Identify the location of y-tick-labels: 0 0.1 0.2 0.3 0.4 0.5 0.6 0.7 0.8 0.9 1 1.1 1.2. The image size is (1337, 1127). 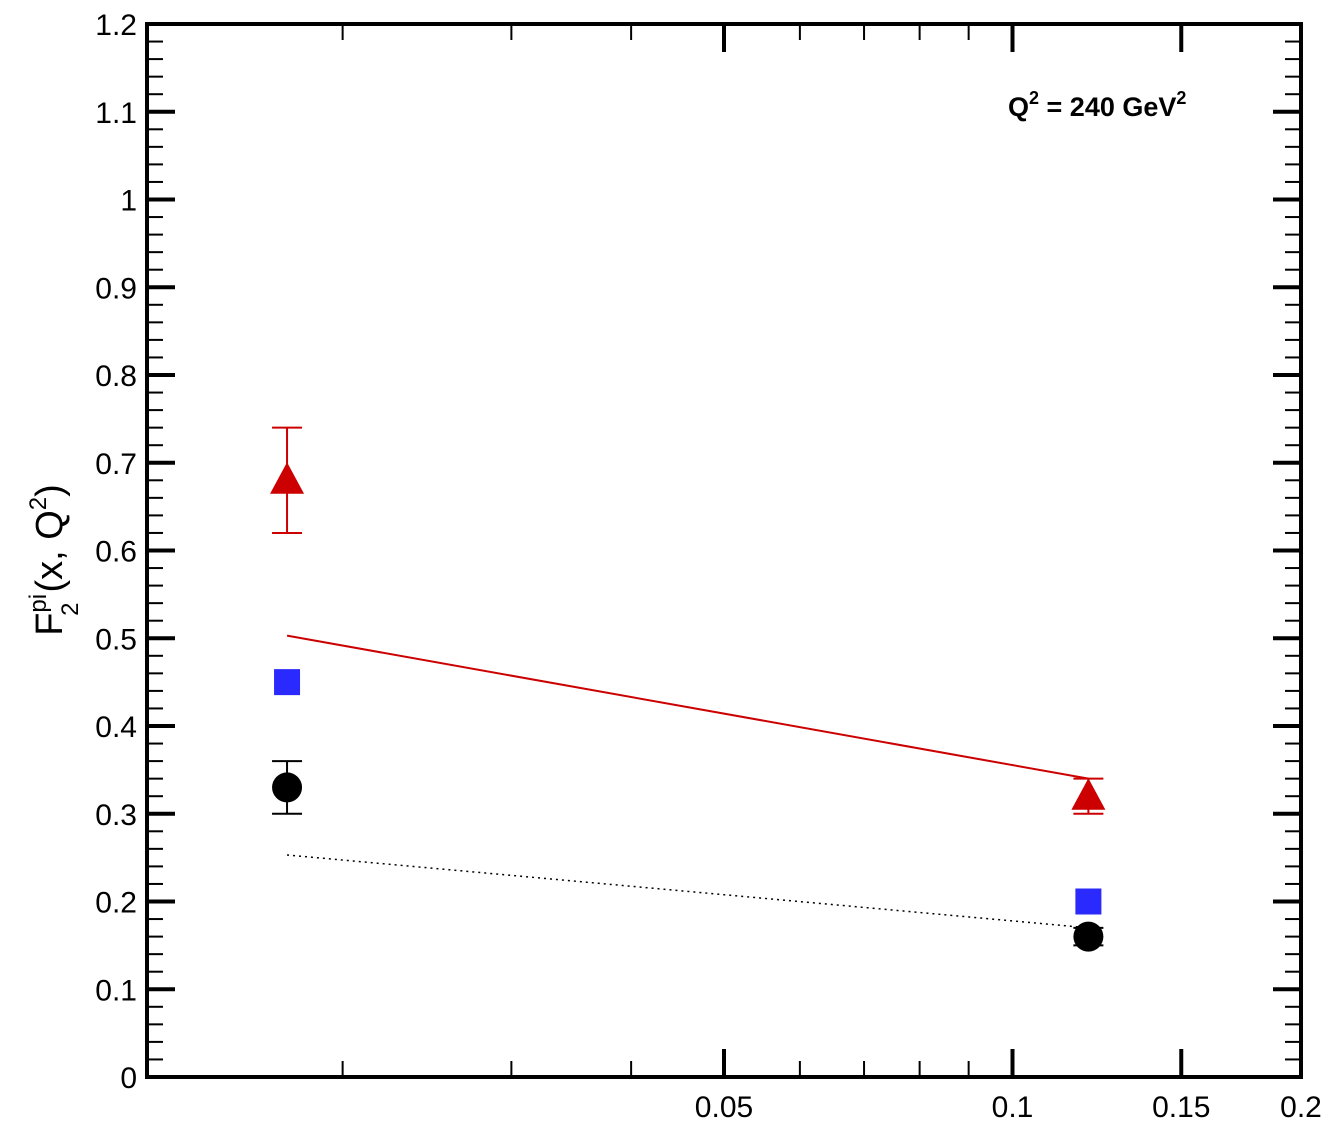
(116, 552).